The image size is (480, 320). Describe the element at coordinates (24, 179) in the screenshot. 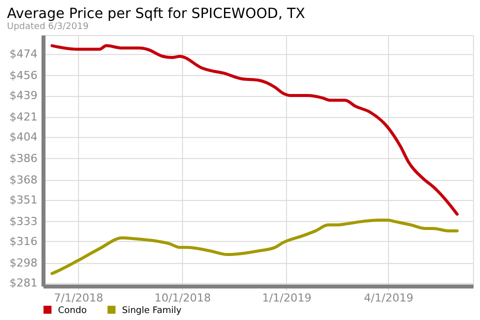

I see `y-tick-label: $368` at that location.